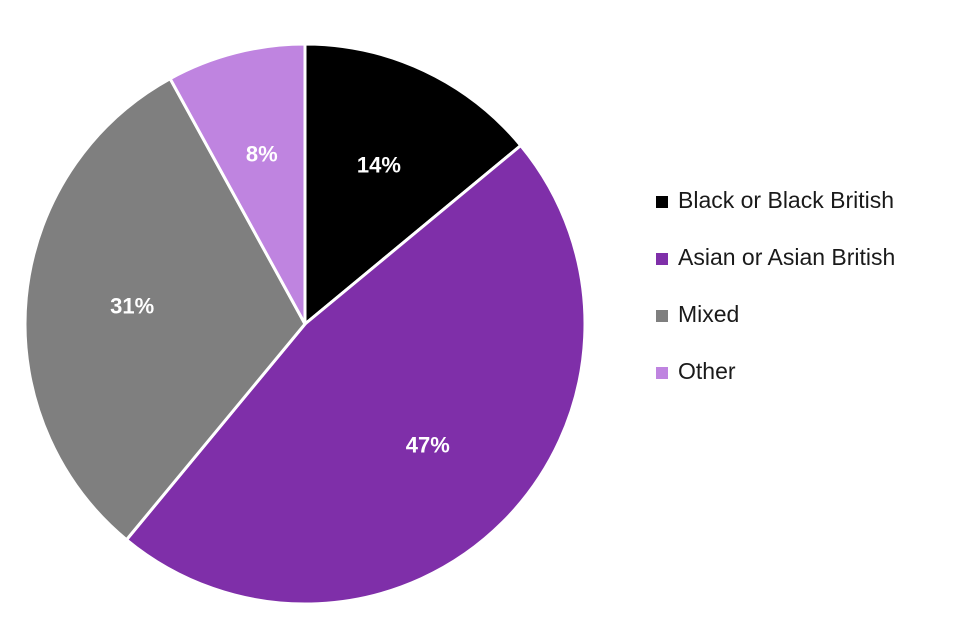  I want to click on data-label-other: 8%, so click(262, 154).